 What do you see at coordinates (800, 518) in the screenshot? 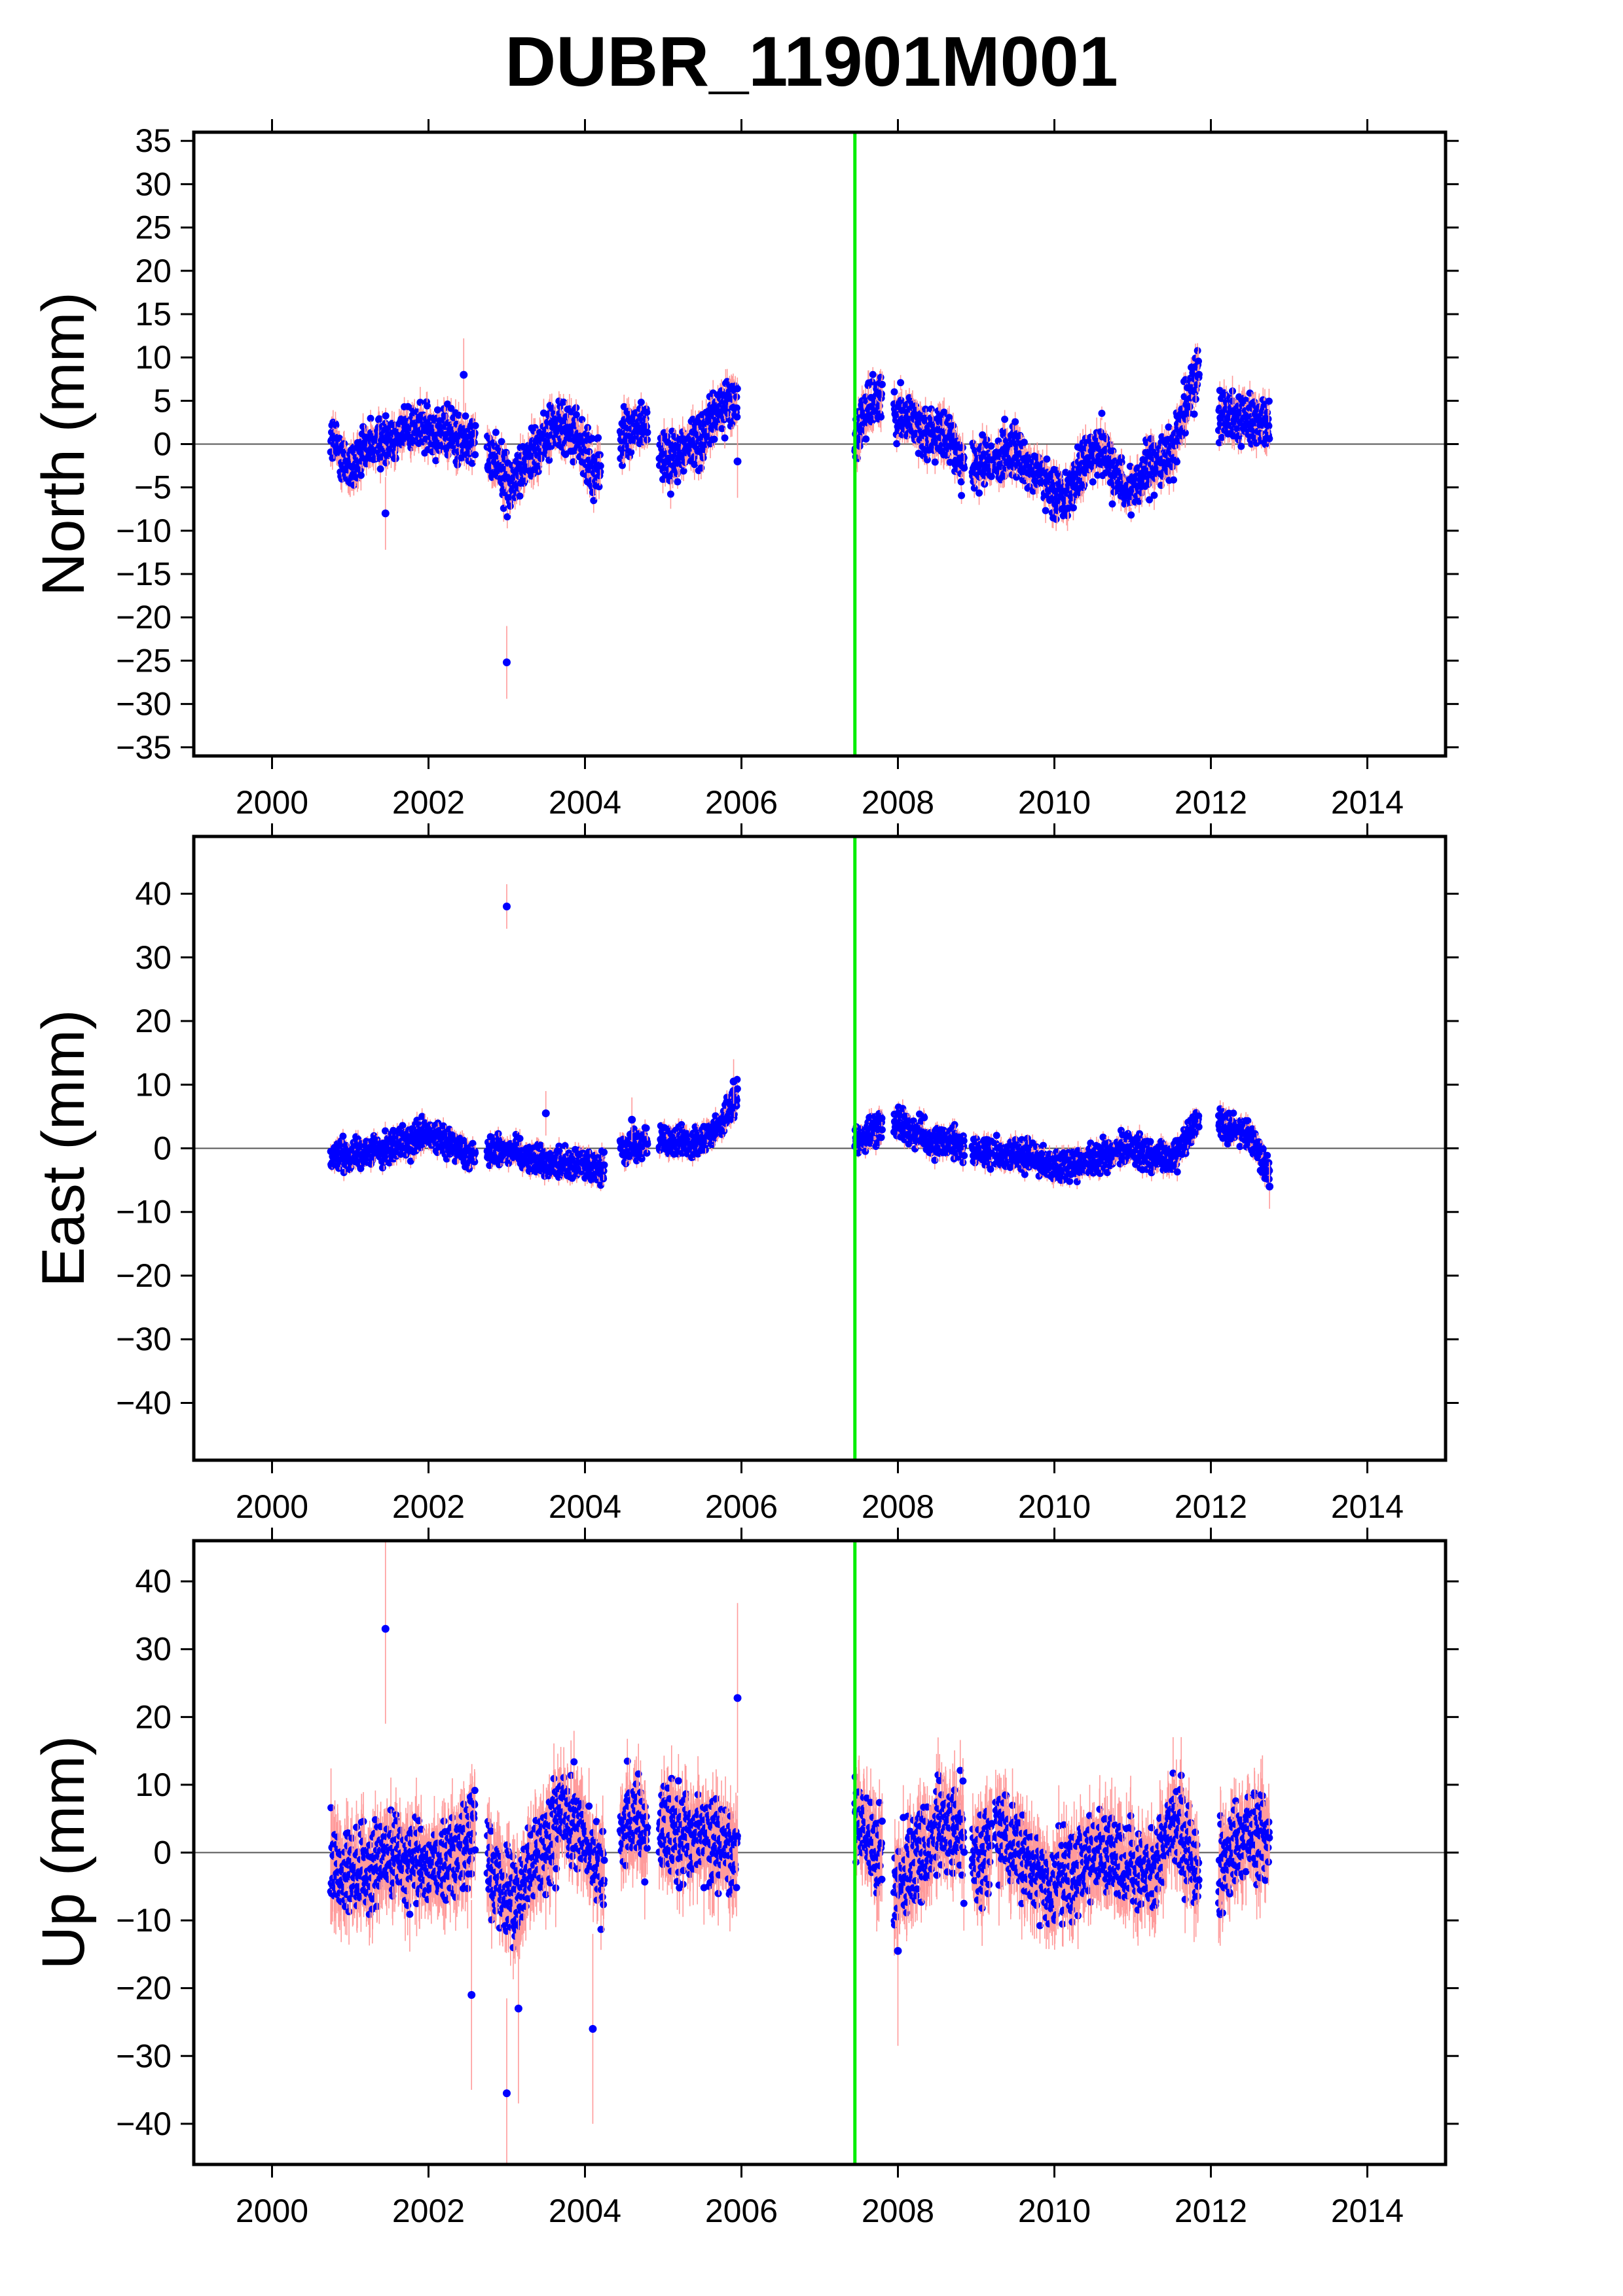
I see `data-points-north` at bounding box center [800, 518].